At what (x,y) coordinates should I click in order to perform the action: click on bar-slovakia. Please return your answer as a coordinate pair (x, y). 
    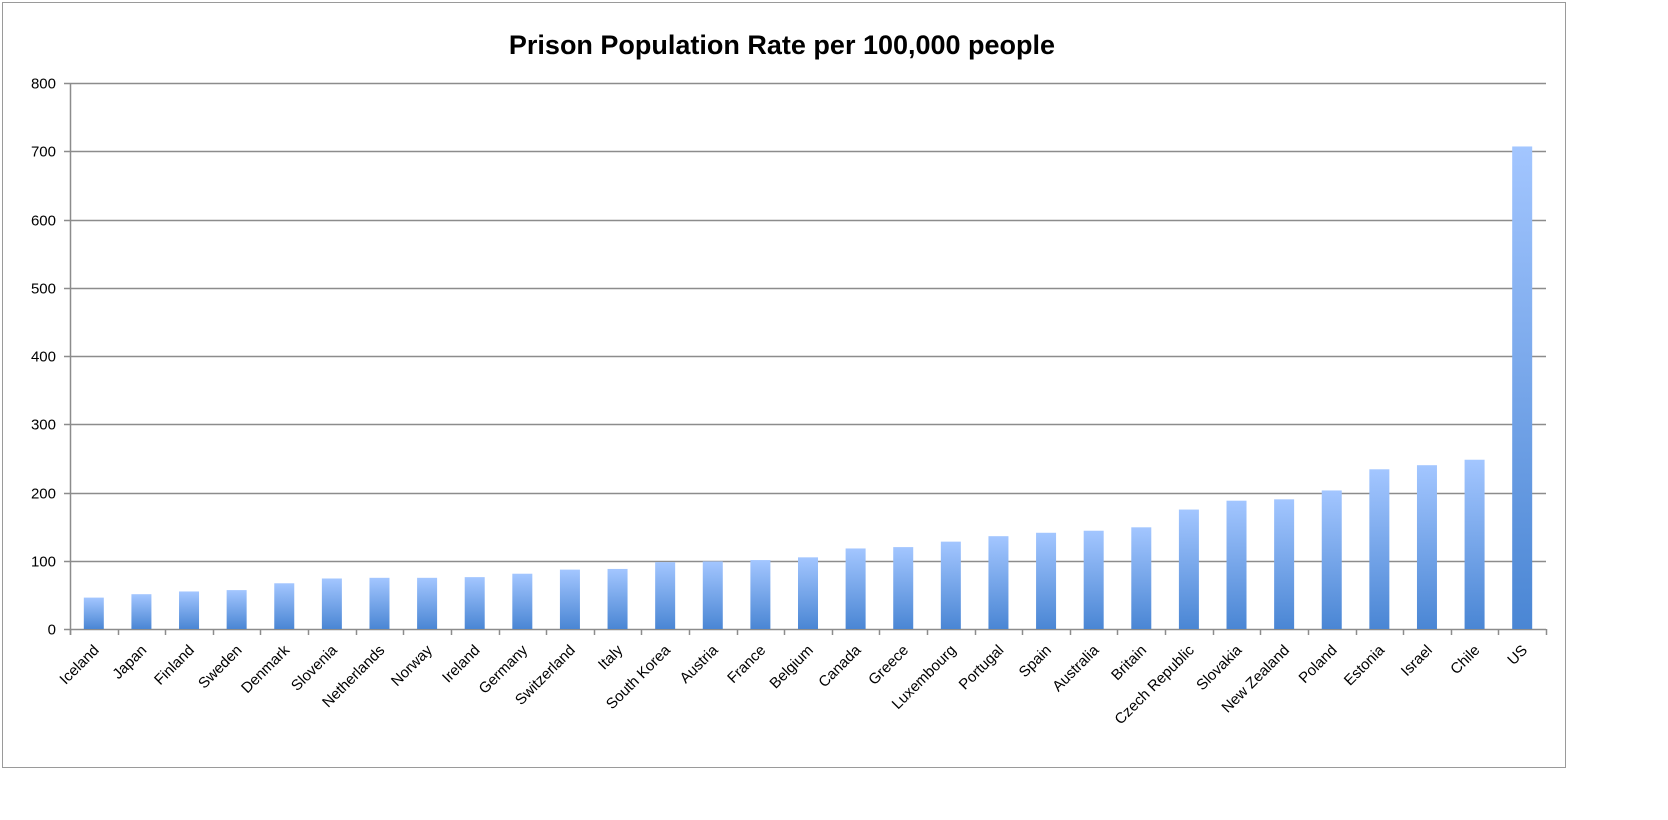
    Looking at the image, I should click on (1236, 564).